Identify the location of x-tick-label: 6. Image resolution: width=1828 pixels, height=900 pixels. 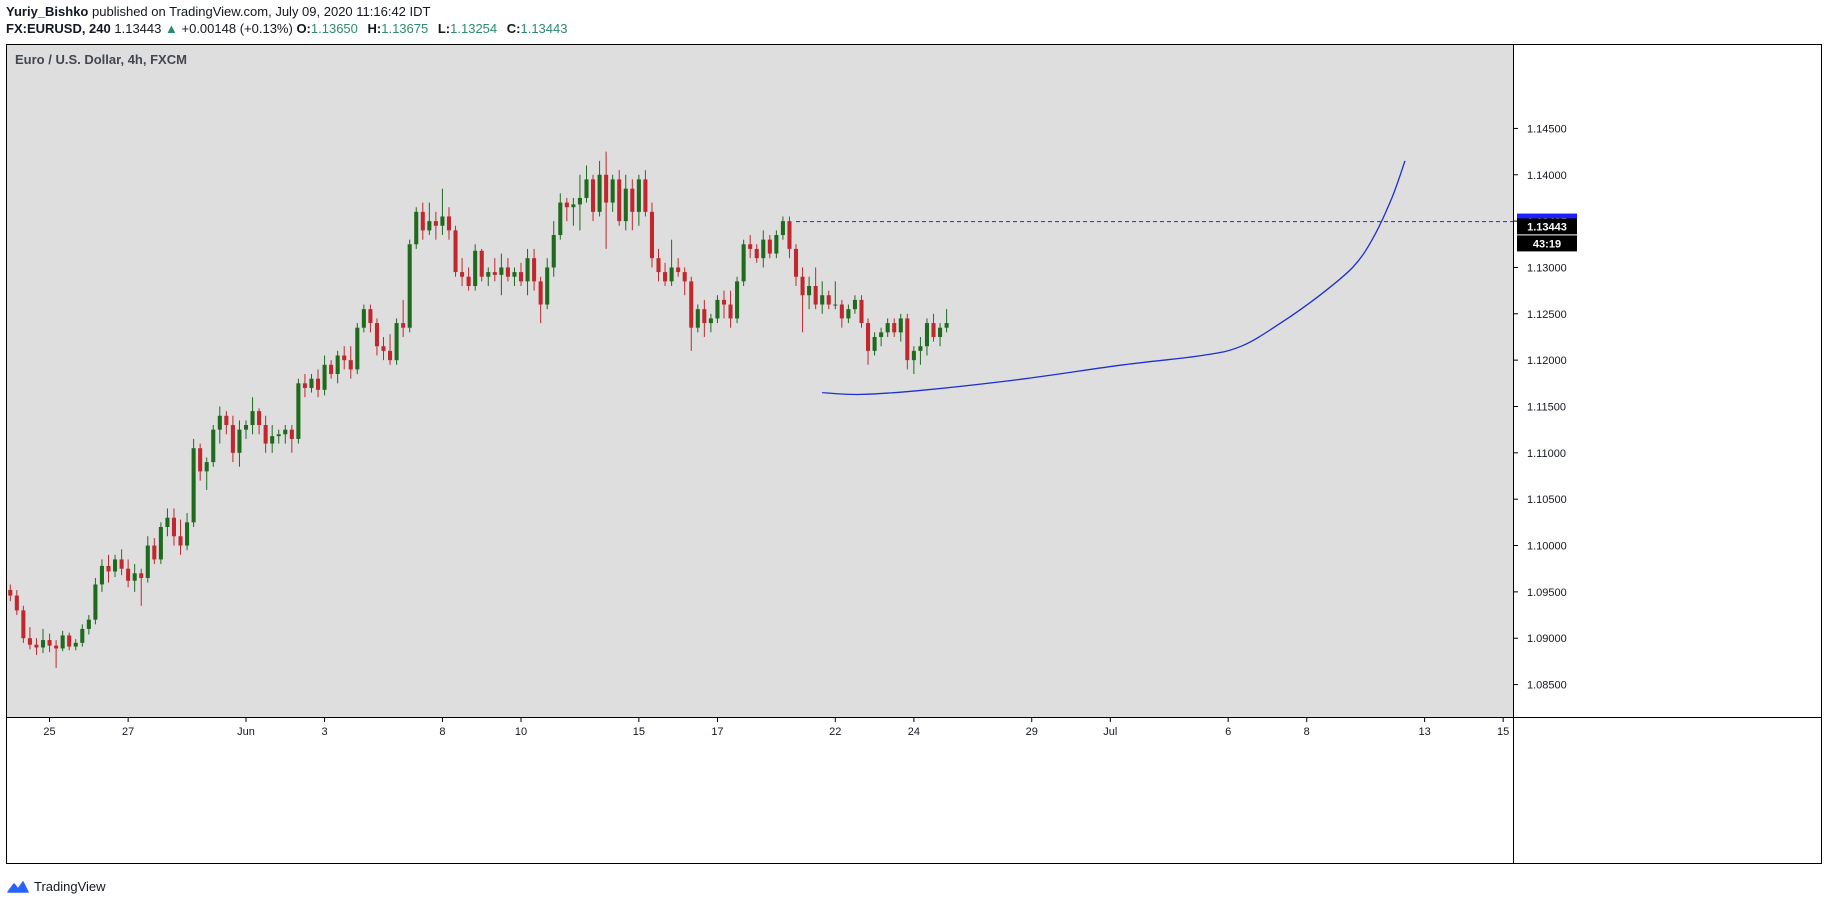
(1228, 732).